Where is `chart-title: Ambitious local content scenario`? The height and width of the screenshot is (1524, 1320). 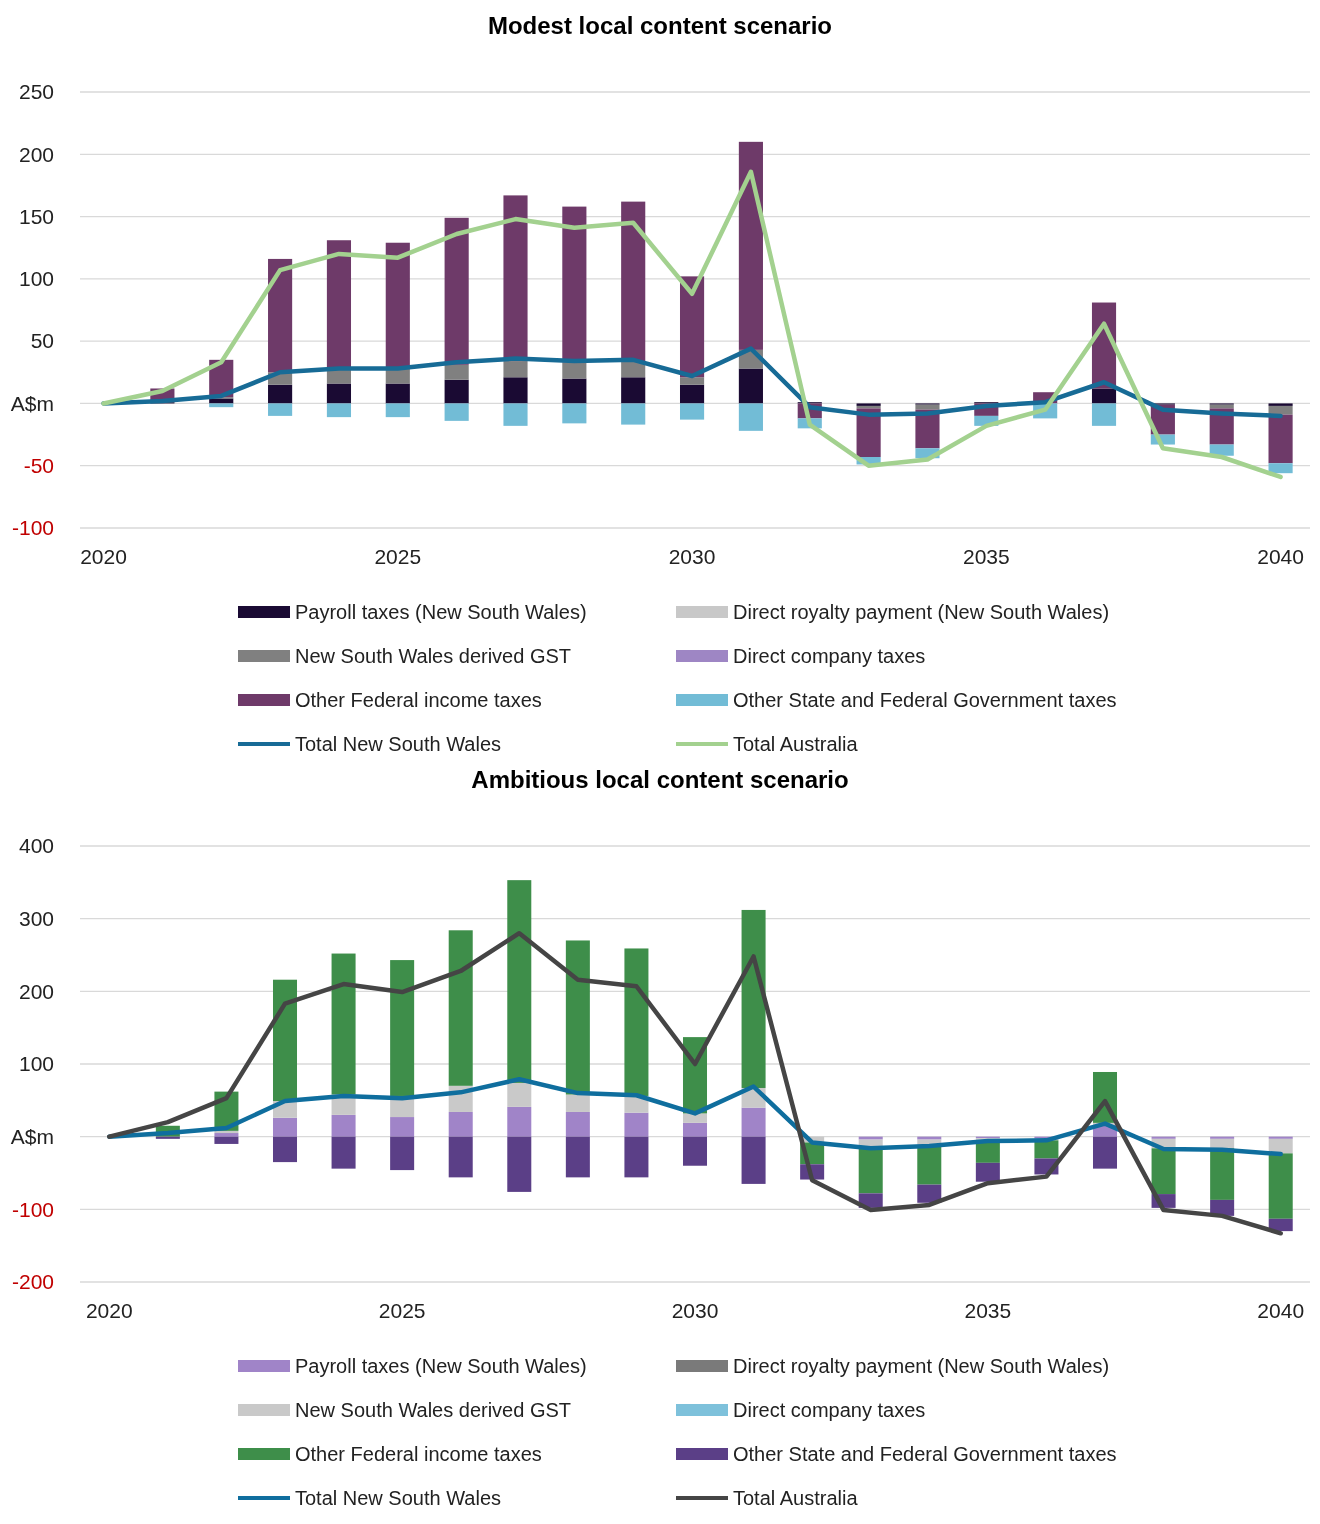 chart-title: Ambitious local content scenario is located at coordinates (660, 779).